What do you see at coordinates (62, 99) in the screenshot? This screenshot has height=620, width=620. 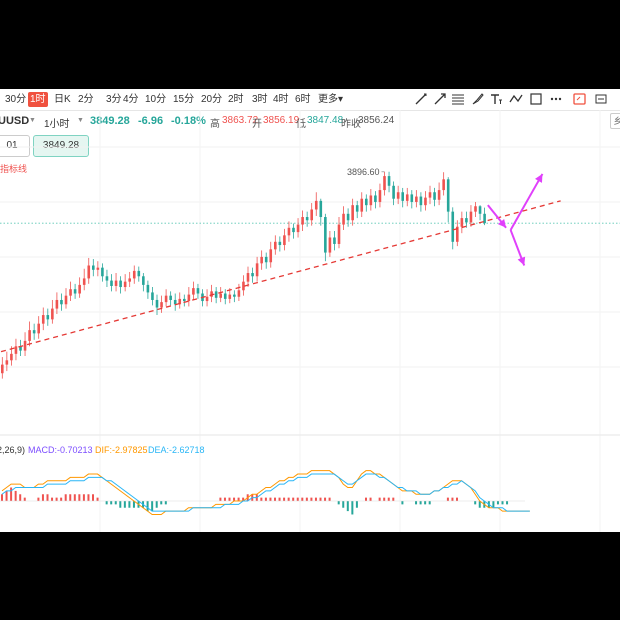 I see `timeframe-2: 日K` at bounding box center [62, 99].